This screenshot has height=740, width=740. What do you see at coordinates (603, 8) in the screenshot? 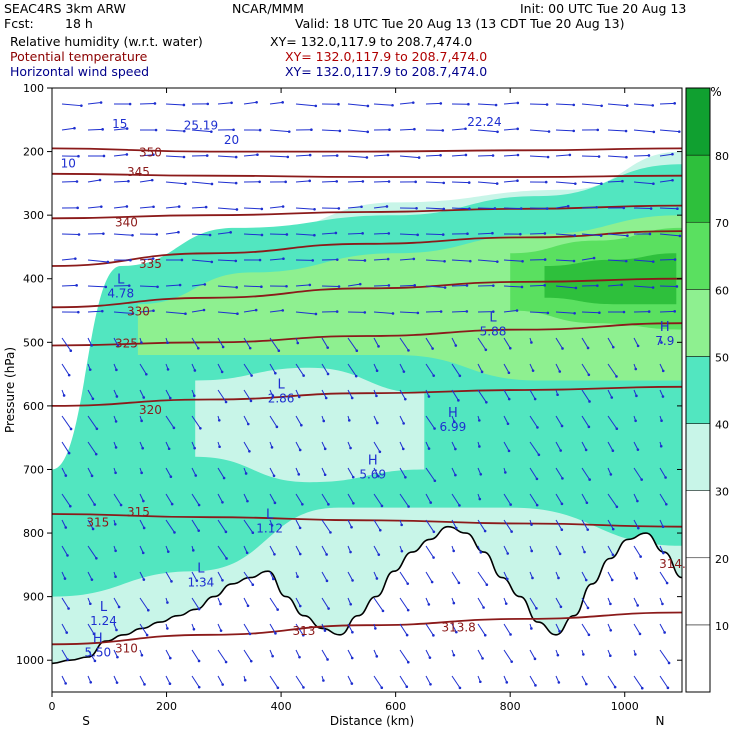
I see `init-time: Init: 00 UTC Tue 20 Aug 13` at bounding box center [603, 8].